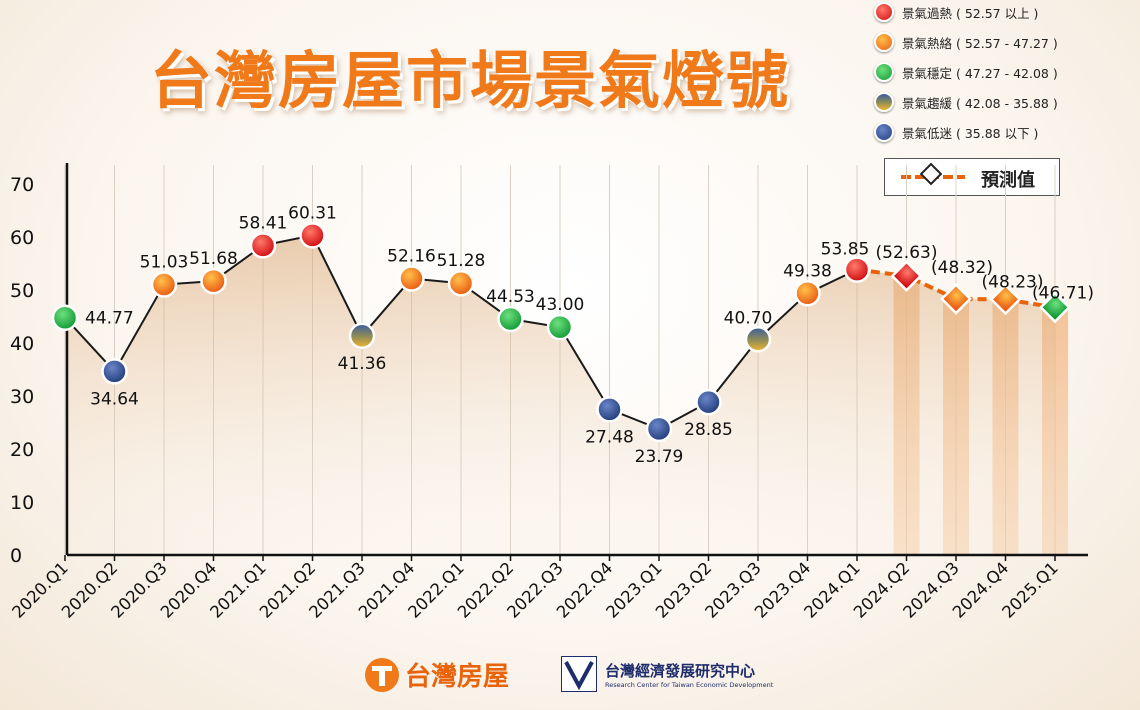 The width and height of the screenshot is (1140, 710). I want to click on data-label: 58.41, so click(263, 223).